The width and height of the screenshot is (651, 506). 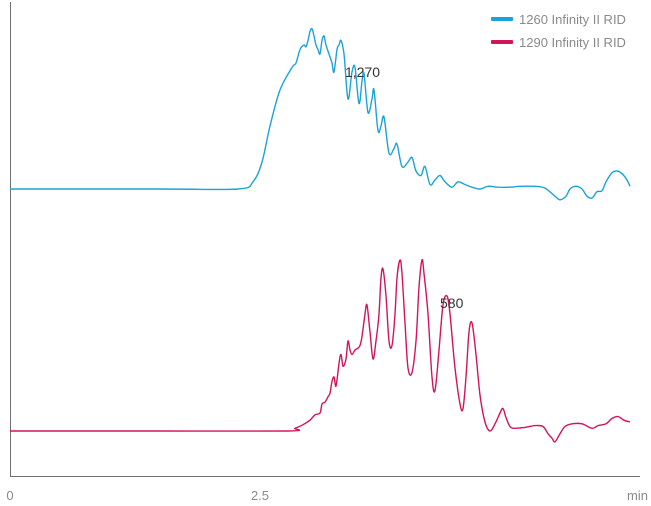 What do you see at coordinates (637, 495) in the screenshot?
I see `x-unit-label: min` at bounding box center [637, 495].